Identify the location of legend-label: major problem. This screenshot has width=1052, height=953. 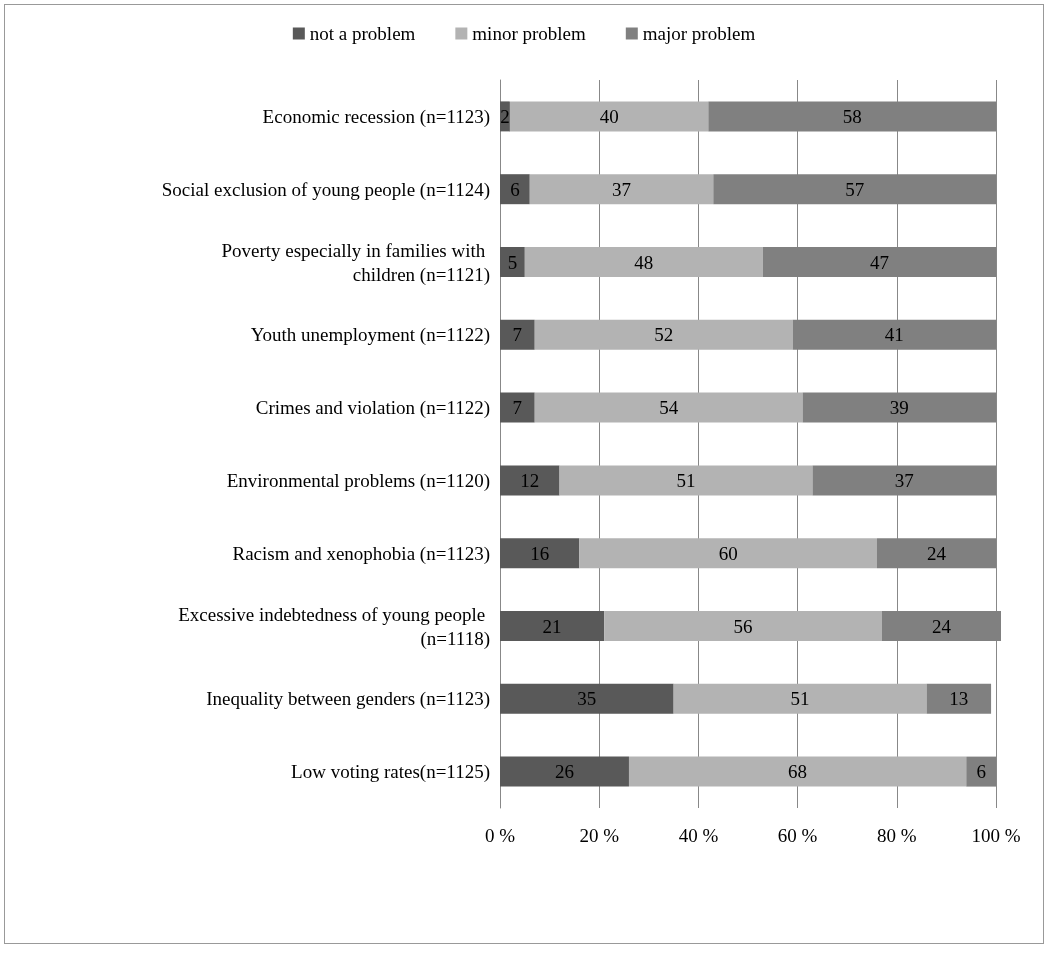
(699, 33).